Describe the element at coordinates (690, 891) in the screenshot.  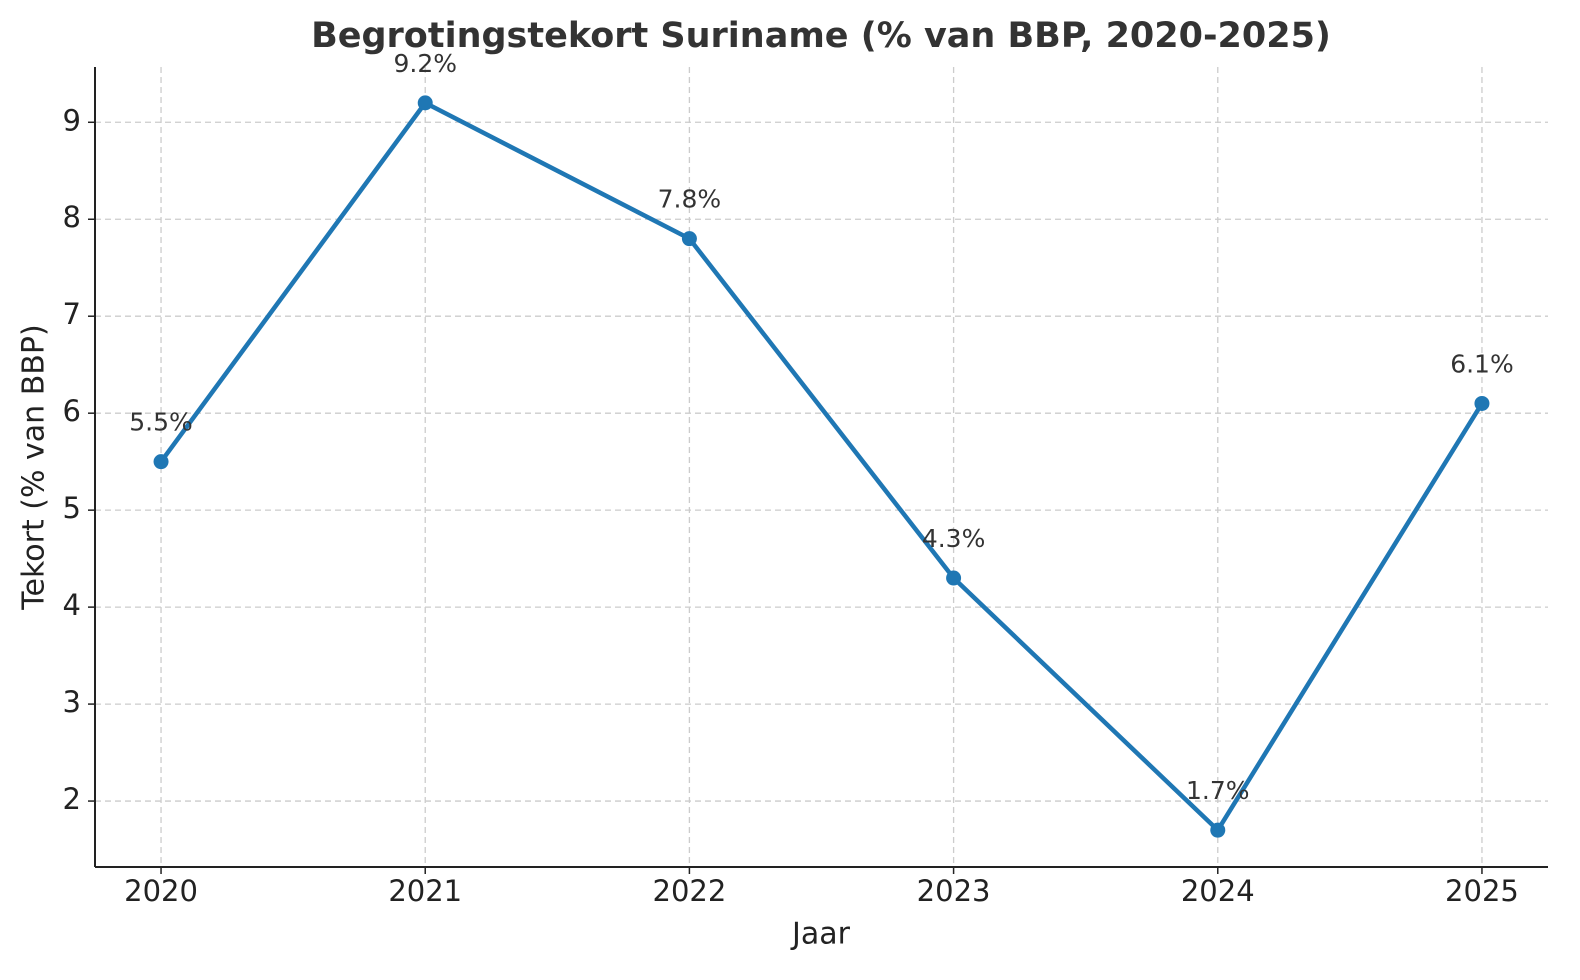
I see `x-tick-label: 2022` at that location.